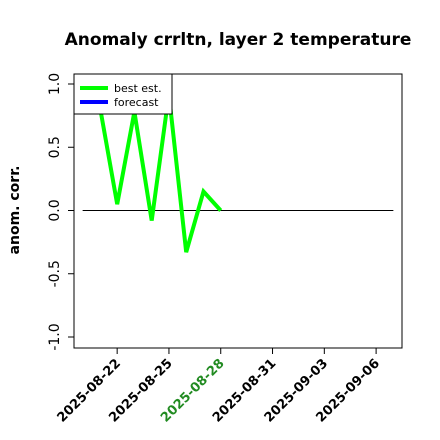  Describe the element at coordinates (55, 147) in the screenshot. I see `y-tick-label: 0.5` at that location.